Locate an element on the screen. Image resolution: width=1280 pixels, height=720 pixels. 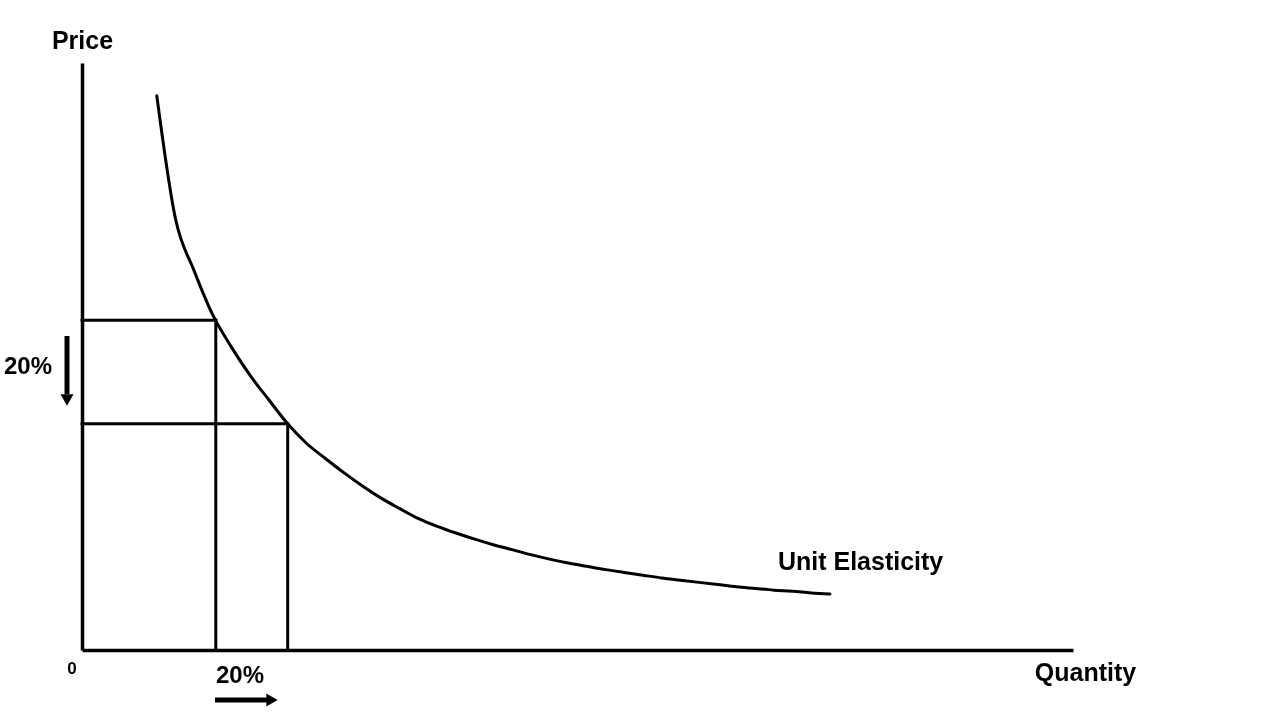
text: 0 is located at coordinates (72, 668).